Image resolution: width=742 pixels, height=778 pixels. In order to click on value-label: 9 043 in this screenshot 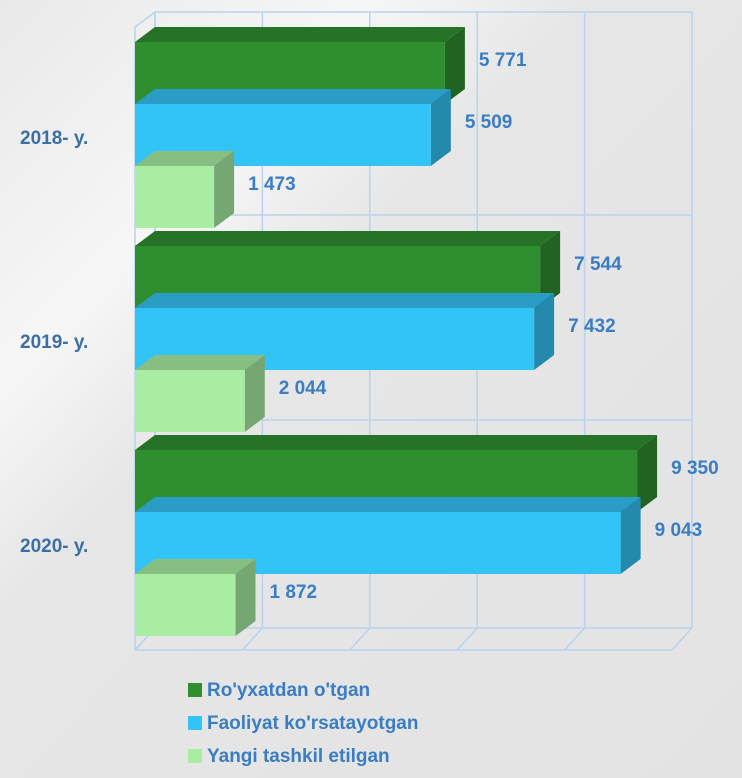, I will do `click(679, 530)`.